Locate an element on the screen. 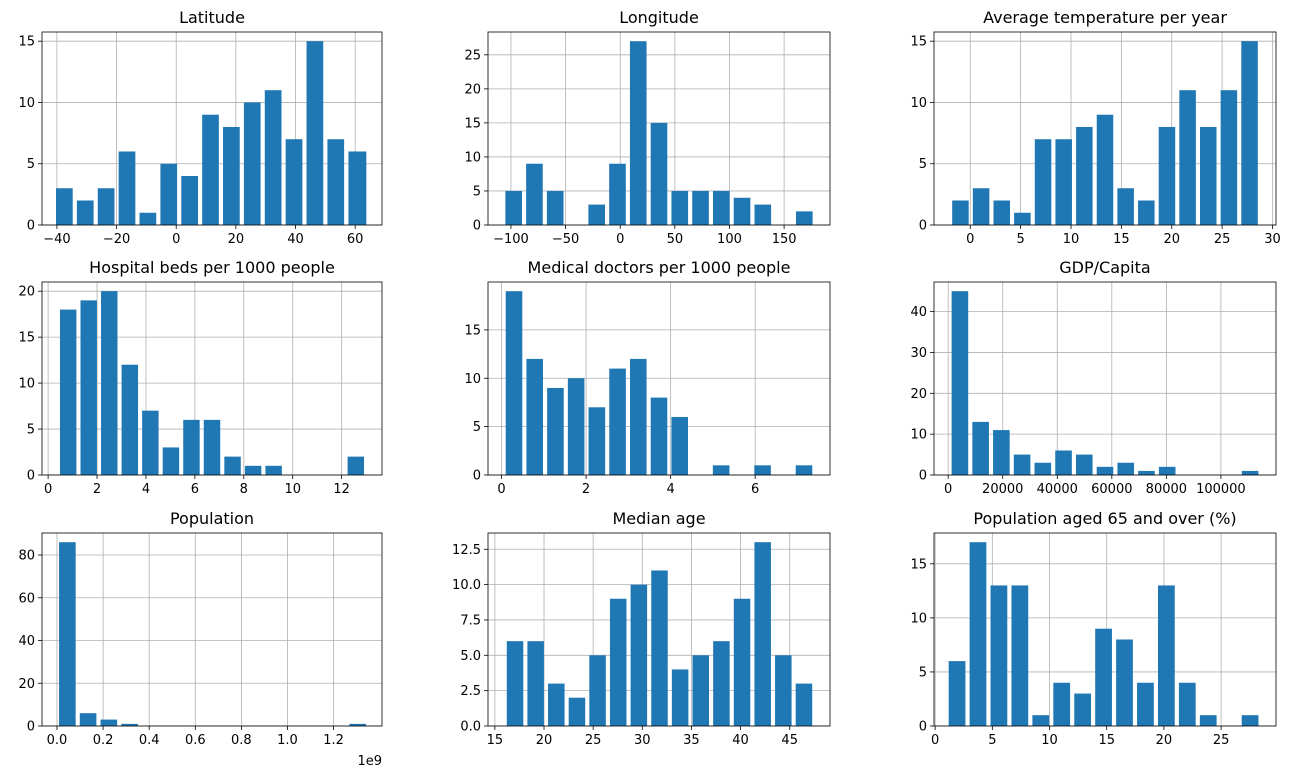 Image resolution: width=1292 pixels, height=777 pixels. x-tick-label: 5 is located at coordinates (992, 740).